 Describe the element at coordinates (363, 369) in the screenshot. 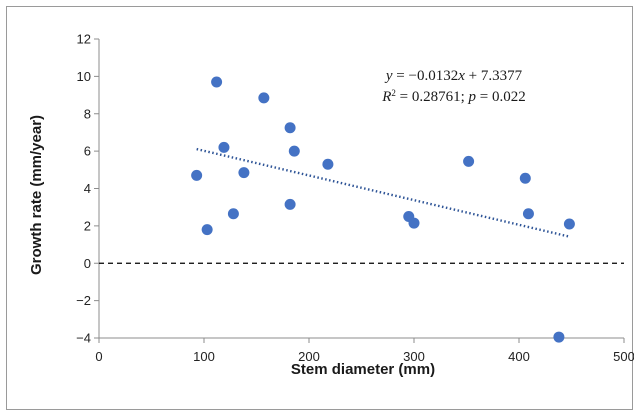

I see `x-axis-title: Stem diameter (mm)` at that location.